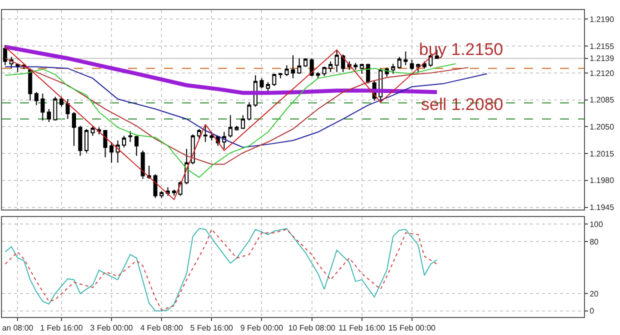  I want to click on y-tick-label: 100, so click(597, 224).